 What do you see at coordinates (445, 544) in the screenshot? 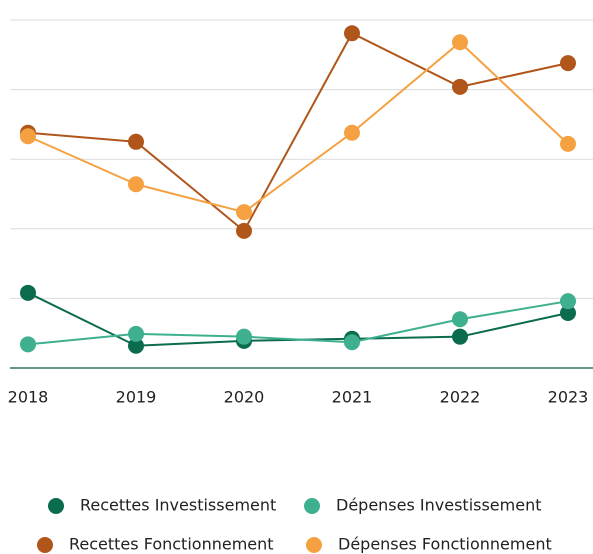
I see `legend-label: Dépenses Fonctionnement` at bounding box center [445, 544].